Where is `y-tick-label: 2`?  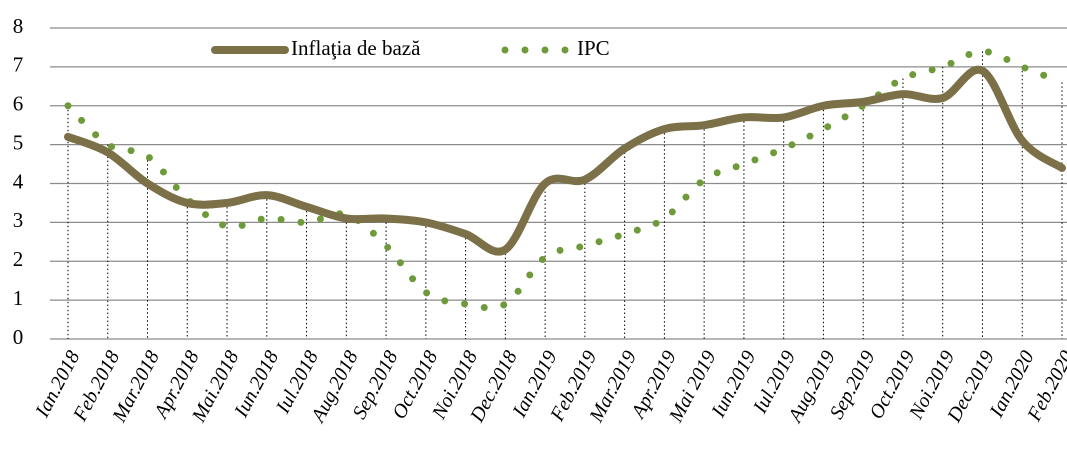 y-tick-label: 2 is located at coordinates (18, 259).